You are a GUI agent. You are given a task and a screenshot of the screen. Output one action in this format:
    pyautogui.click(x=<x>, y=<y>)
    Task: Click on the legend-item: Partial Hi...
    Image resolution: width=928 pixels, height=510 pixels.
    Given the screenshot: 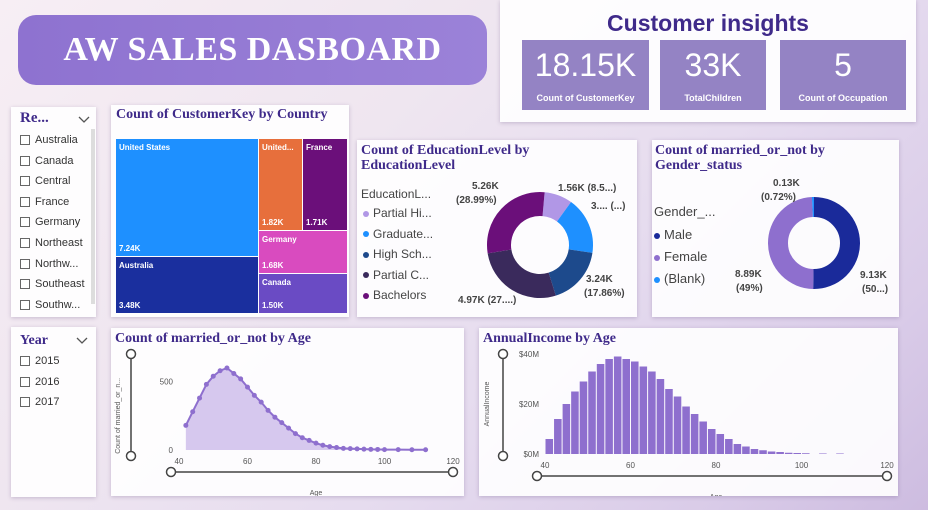 What is the action you would take?
    pyautogui.click(x=397, y=213)
    